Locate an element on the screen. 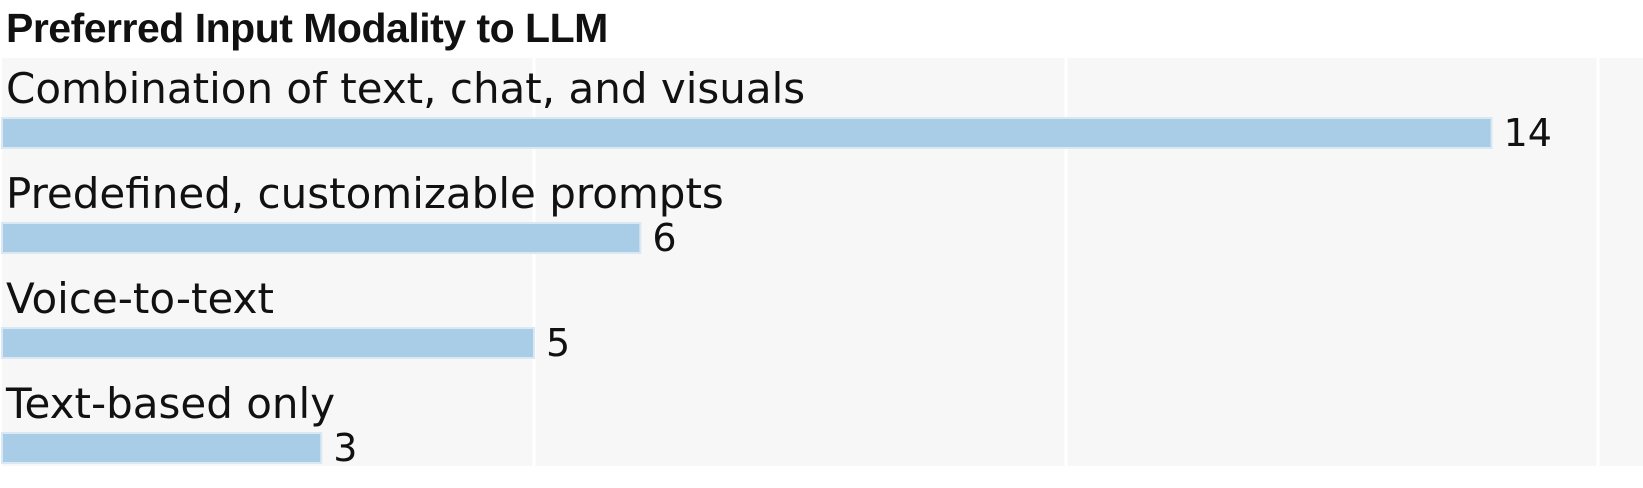  value-label: 6 is located at coordinates (664, 238).